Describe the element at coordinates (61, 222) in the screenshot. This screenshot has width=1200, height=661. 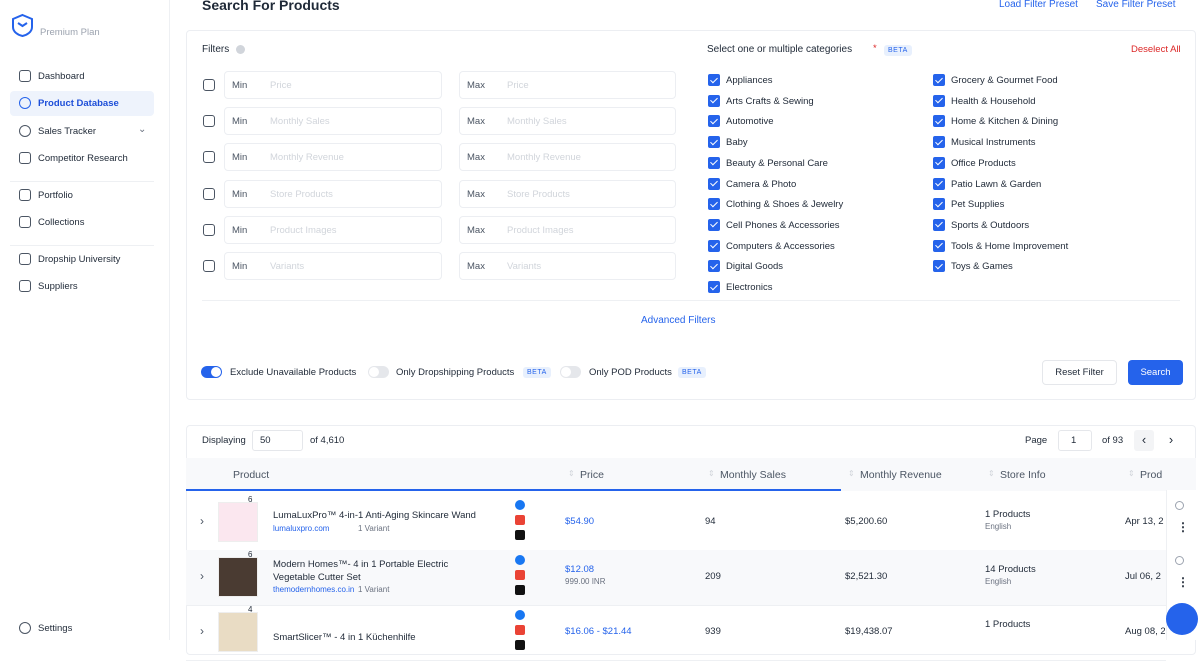
I see `nav-item: Collections` at that location.